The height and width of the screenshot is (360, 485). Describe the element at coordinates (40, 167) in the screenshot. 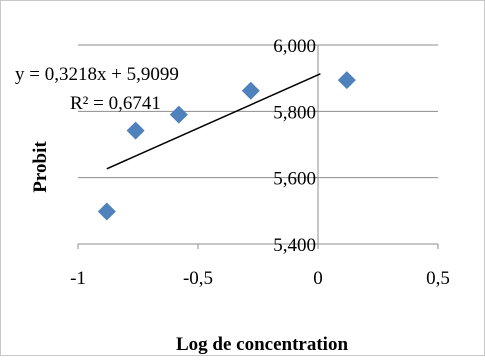

I see `y-axis-title: Probit` at that location.